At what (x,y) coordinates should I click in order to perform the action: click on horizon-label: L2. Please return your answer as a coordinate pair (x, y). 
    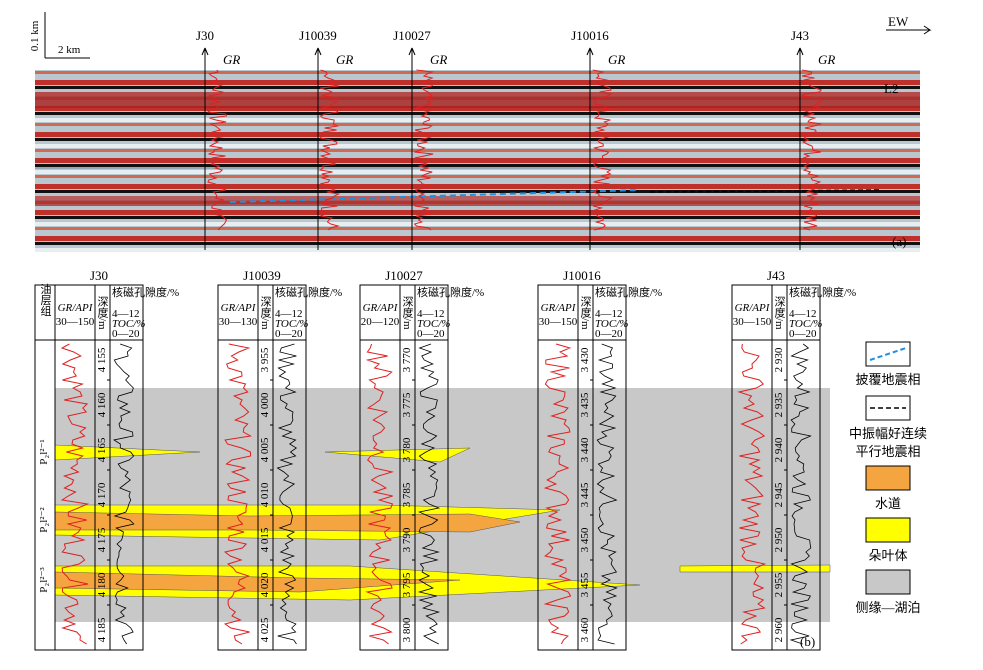
    Looking at the image, I should click on (891, 88).